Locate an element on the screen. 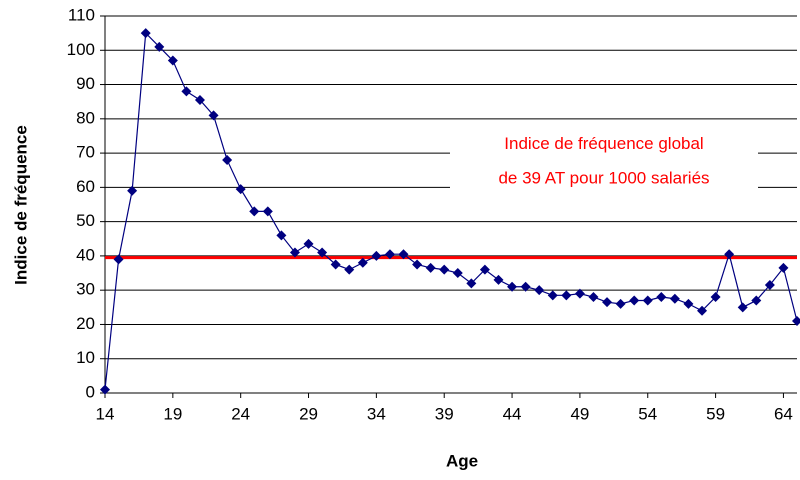 Image resolution: width=800 pixels, height=480 pixels. y-tick-label: 90 is located at coordinates (85, 83).